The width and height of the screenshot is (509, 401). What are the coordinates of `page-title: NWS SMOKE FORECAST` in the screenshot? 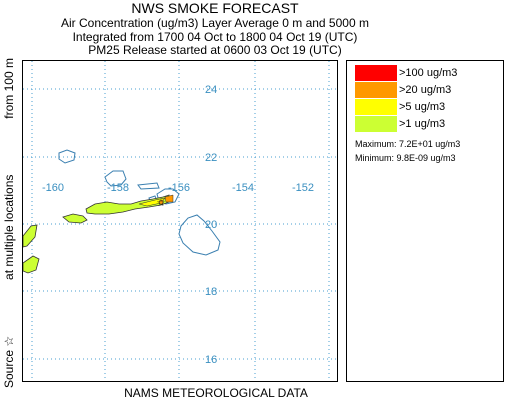 It's located at (215, 8).